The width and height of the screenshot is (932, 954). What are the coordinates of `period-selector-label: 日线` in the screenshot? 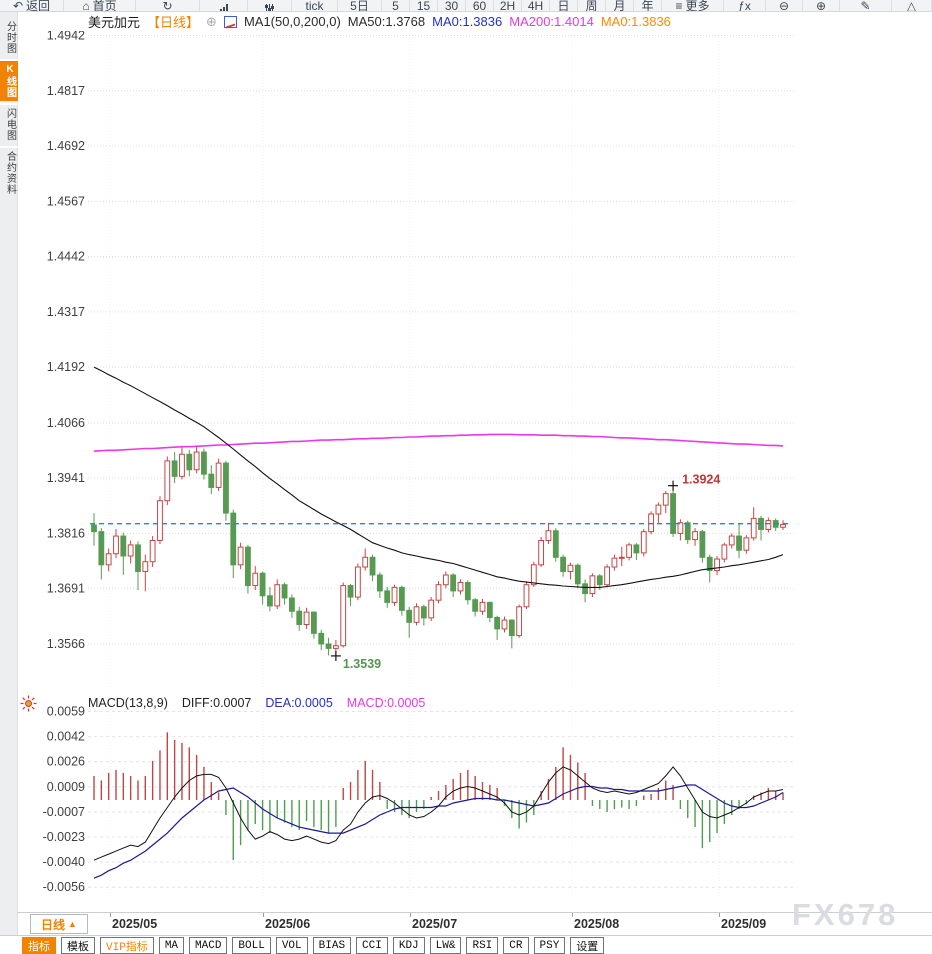 It's located at (53, 924).